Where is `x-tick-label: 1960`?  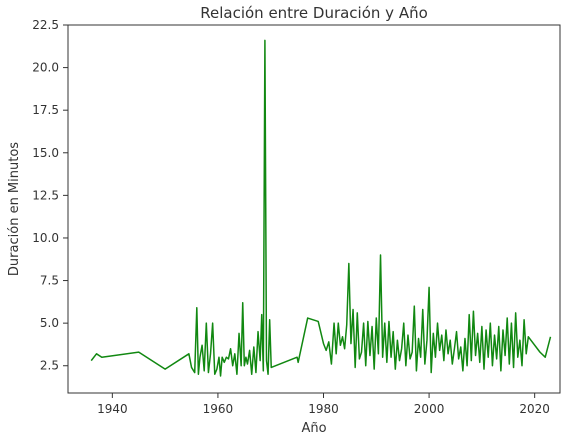 x-tick-label: 1960 is located at coordinates (218, 409).